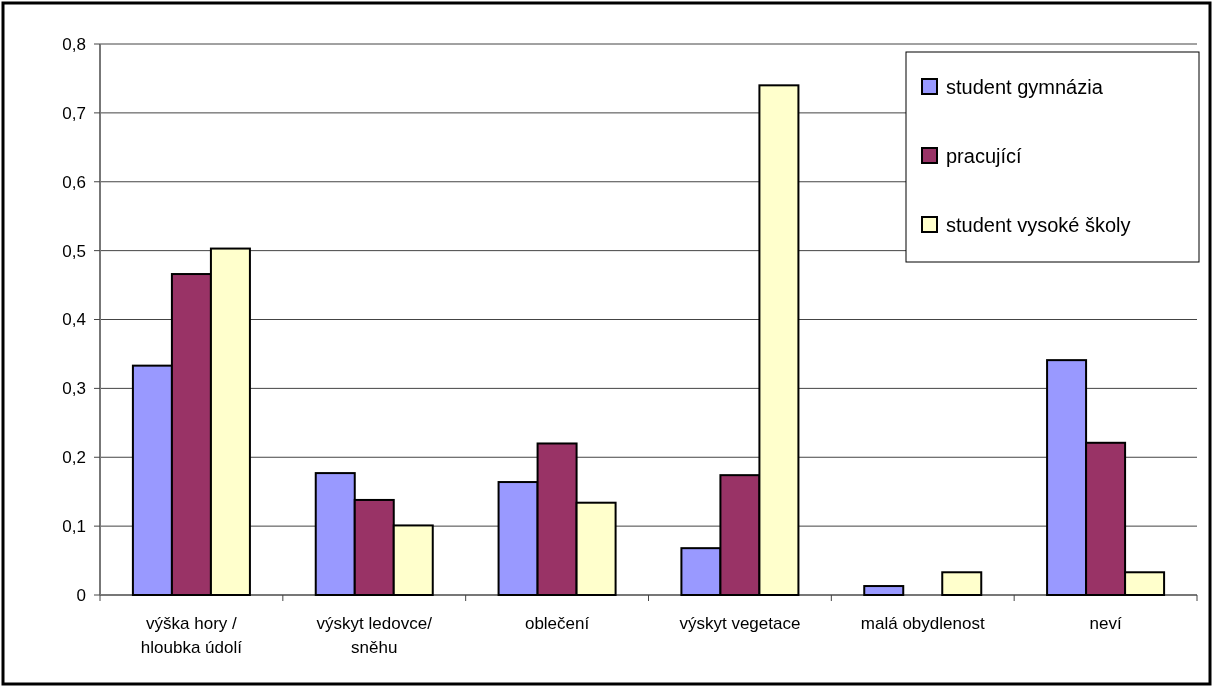 The height and width of the screenshot is (687, 1213). Describe the element at coordinates (74, 113) in the screenshot. I see `y-tick-label: 0,7` at that location.